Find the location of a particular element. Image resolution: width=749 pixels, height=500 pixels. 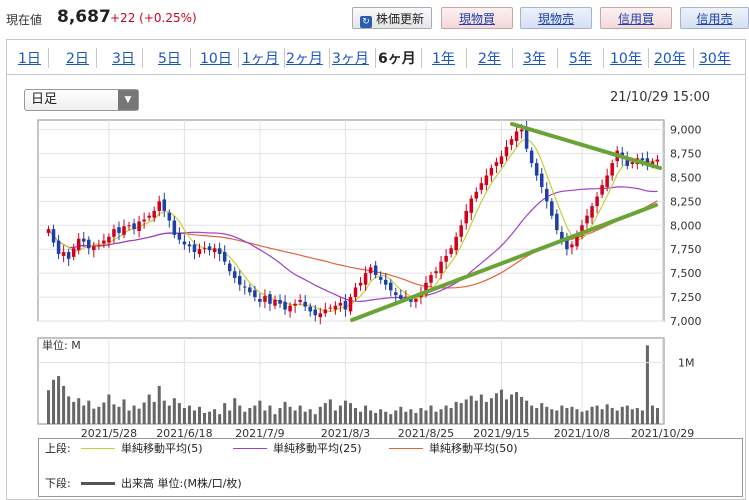

x-tick-label: 2021/9/15 is located at coordinates (501, 433).